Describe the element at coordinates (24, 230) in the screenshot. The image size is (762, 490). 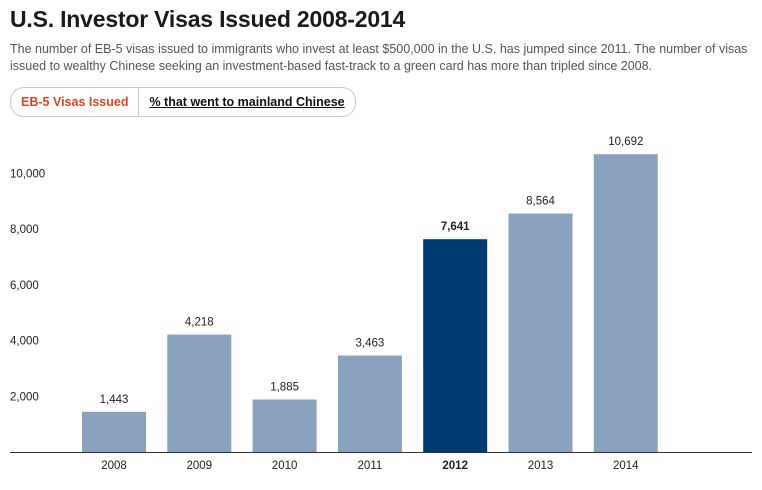
I see `y-tick-label: 8,000` at that location.